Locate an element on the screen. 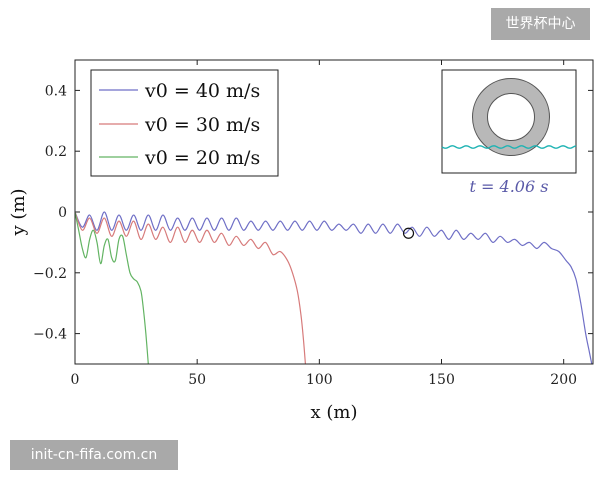 Image resolution: width=600 pixels, height=480 pixels. y-tick-label: 0.4 is located at coordinates (56, 91).